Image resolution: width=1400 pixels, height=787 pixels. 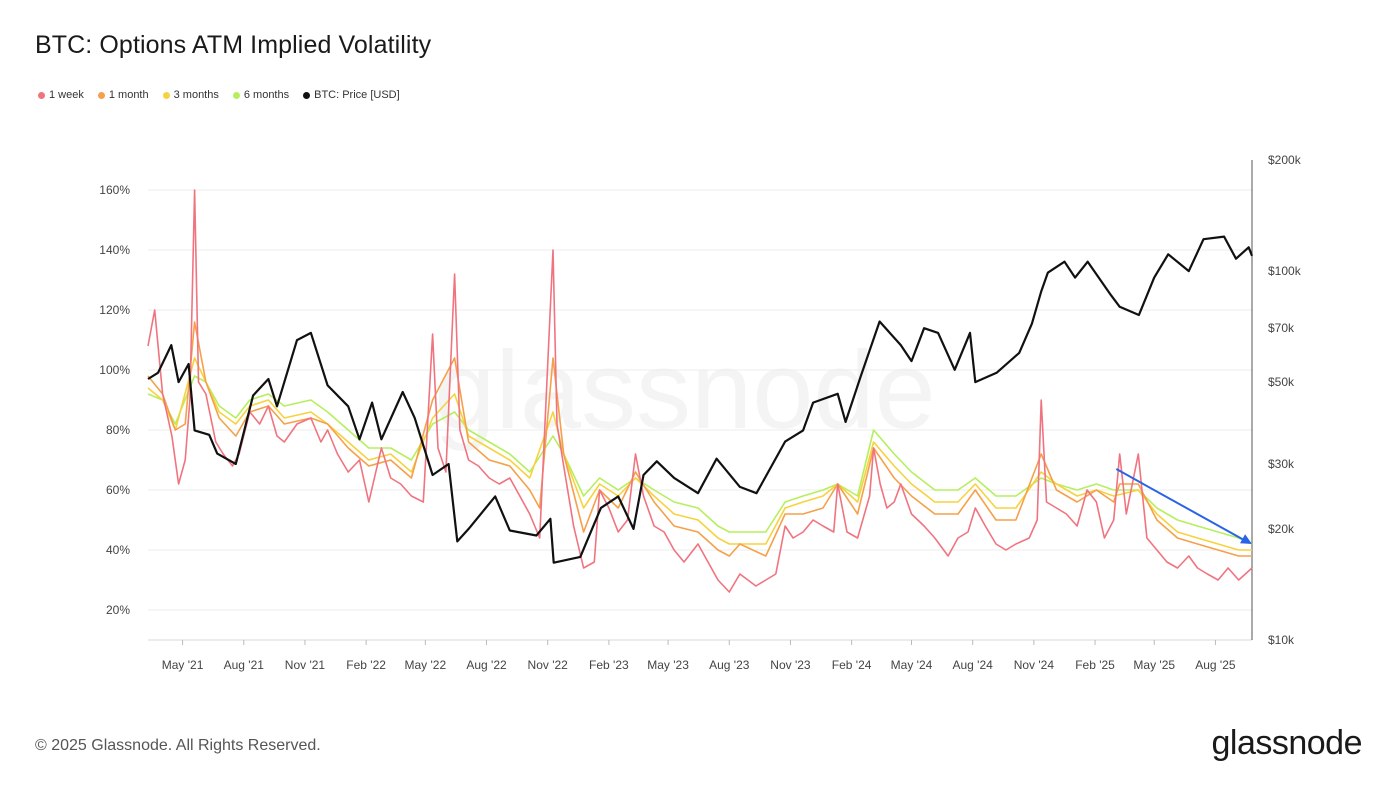 What do you see at coordinates (912, 665) in the screenshot?
I see `x-tick-label: May '24` at bounding box center [912, 665].